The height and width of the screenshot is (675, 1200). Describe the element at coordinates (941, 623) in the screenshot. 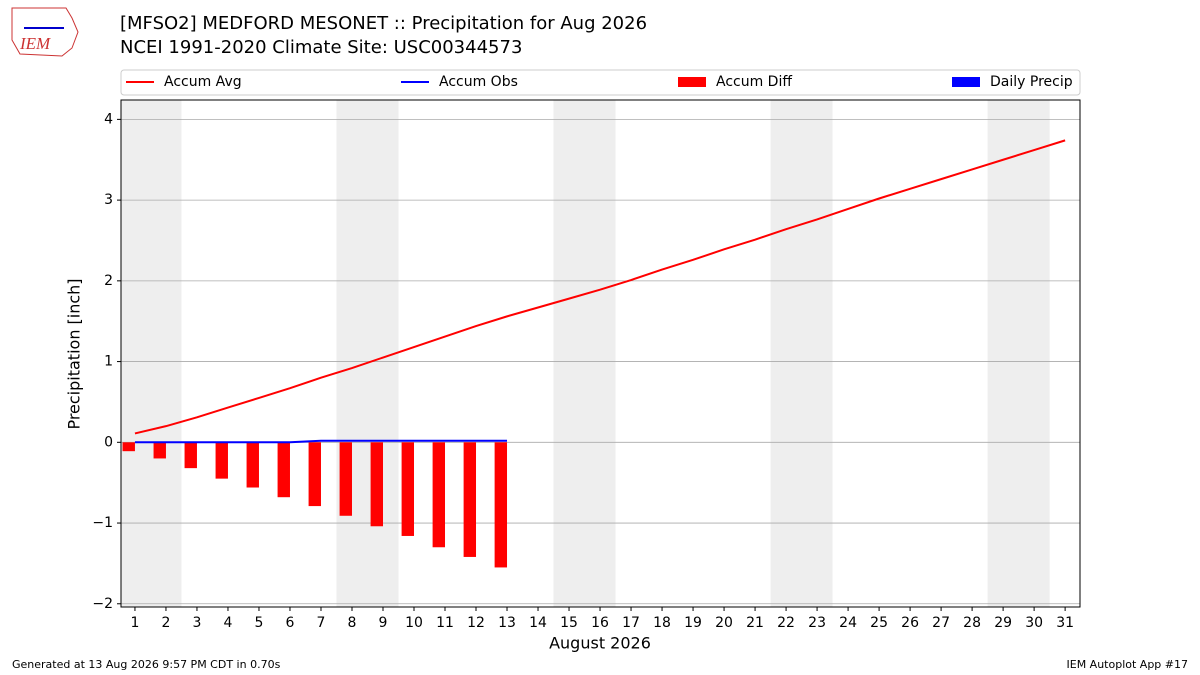

I see `x-tick-label: 27` at that location.